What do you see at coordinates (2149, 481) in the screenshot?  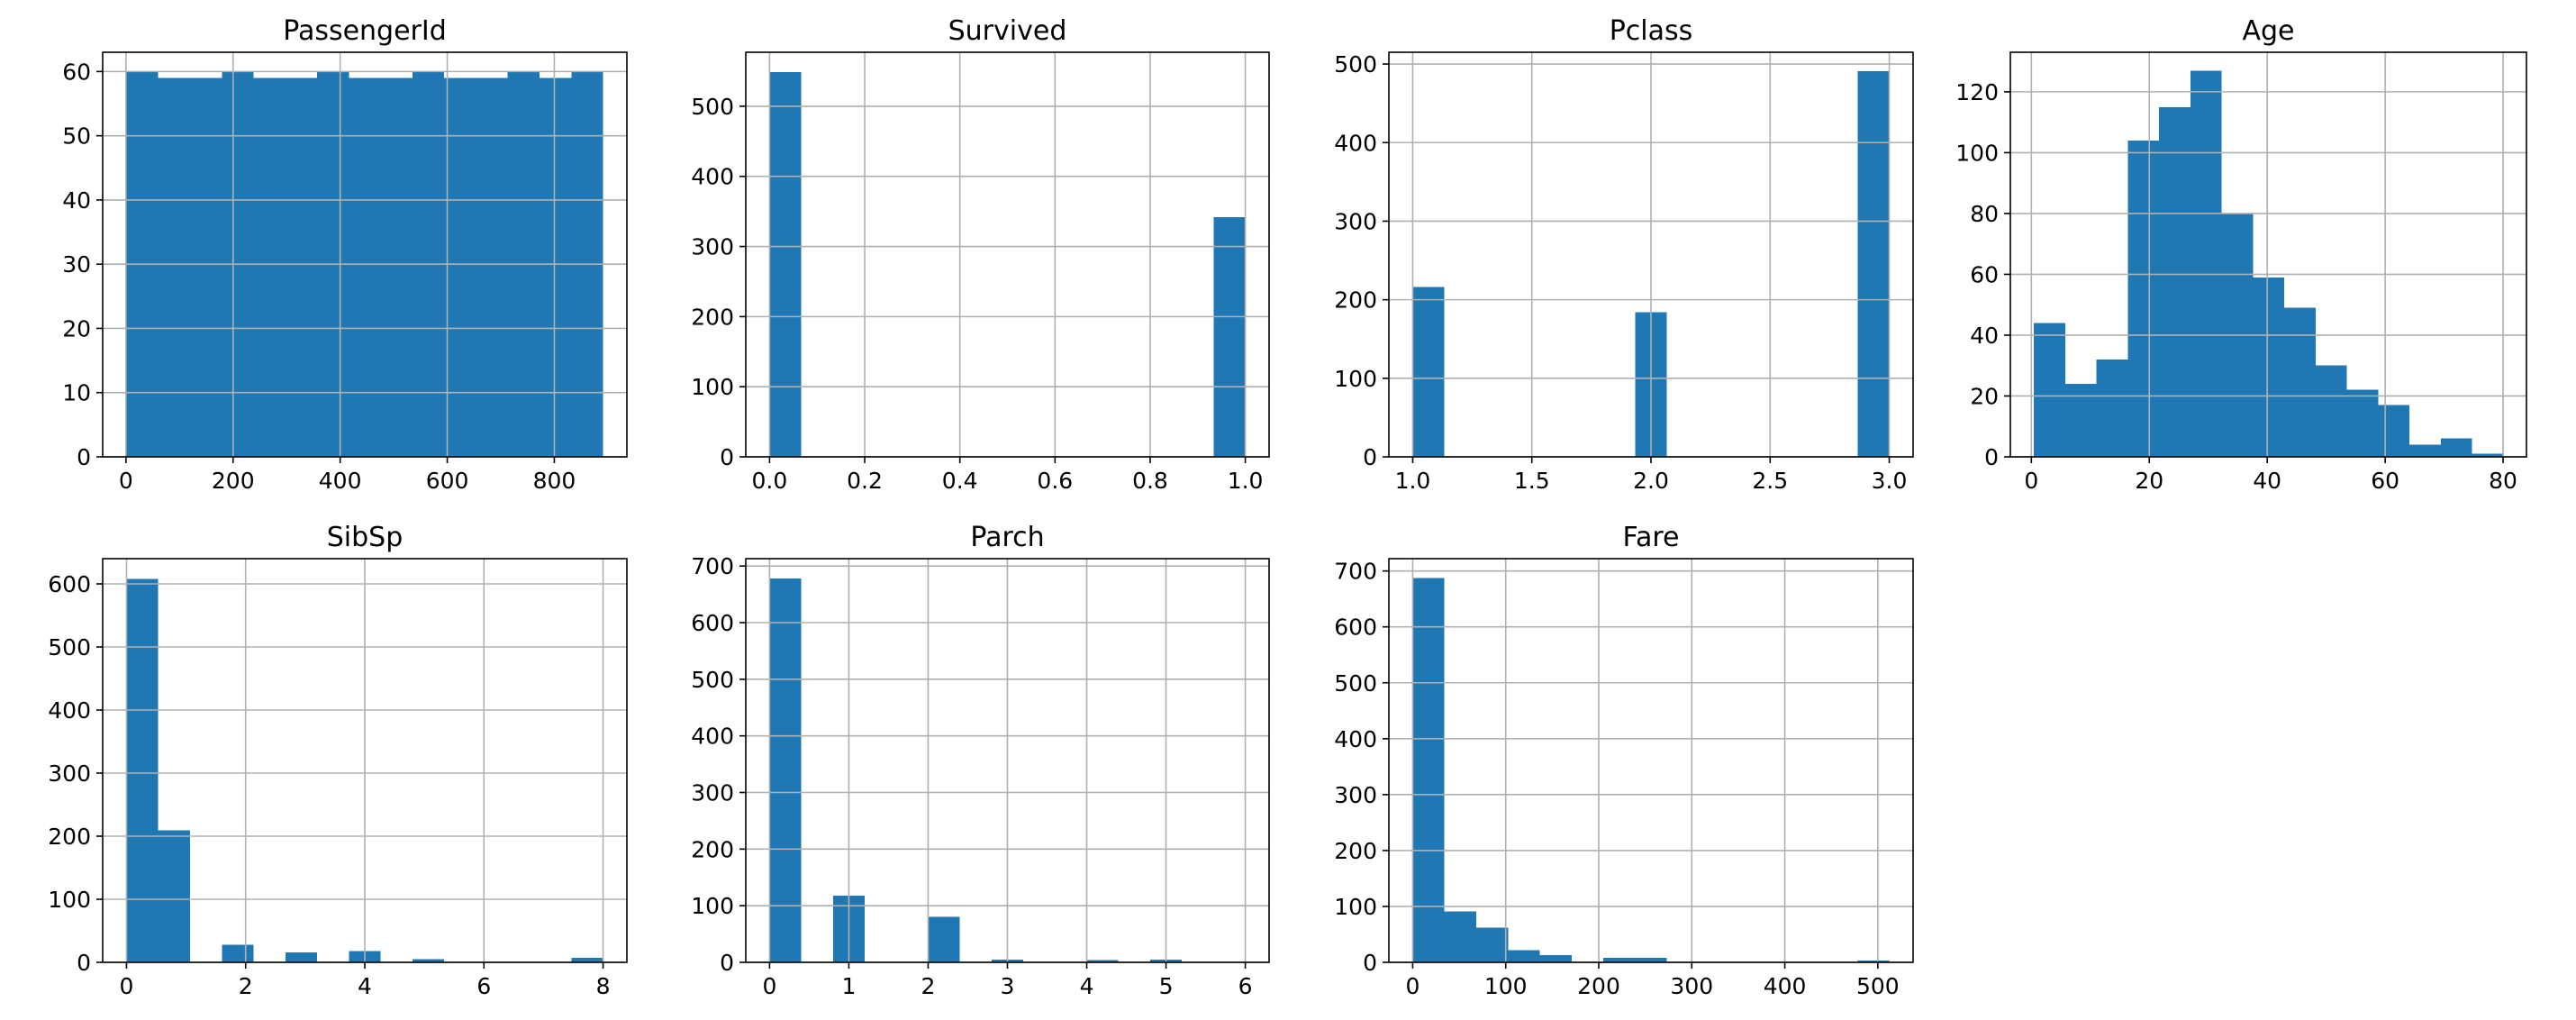 I see `x-tick-label: 20` at bounding box center [2149, 481].